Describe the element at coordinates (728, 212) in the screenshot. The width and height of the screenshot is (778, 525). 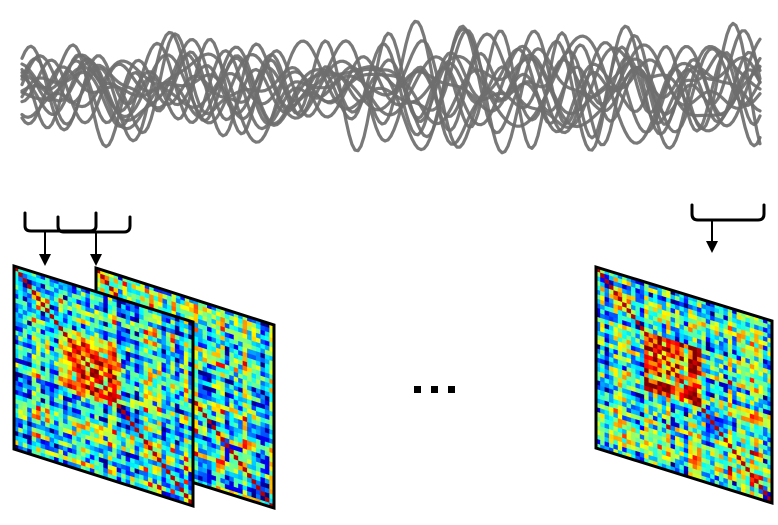
I see `window-bracket-last` at that location.